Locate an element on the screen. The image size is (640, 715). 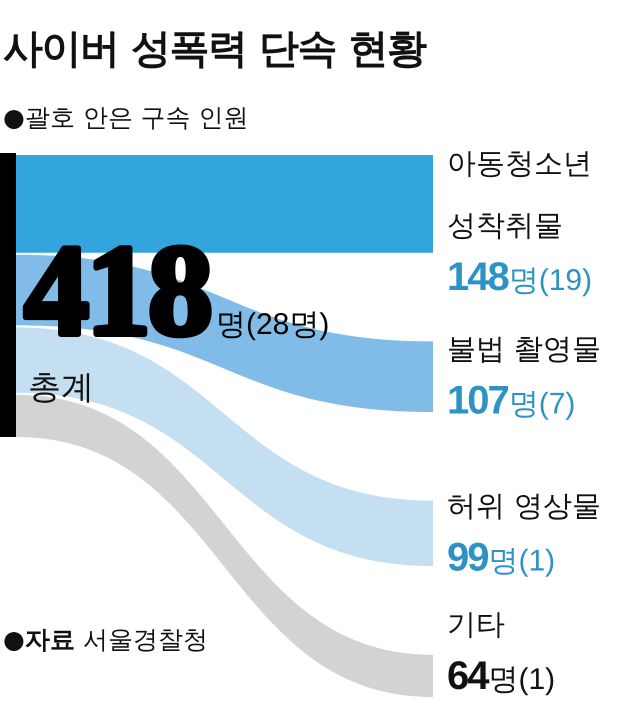
category-label: 불법 촬영물 is located at coordinates (524, 349).